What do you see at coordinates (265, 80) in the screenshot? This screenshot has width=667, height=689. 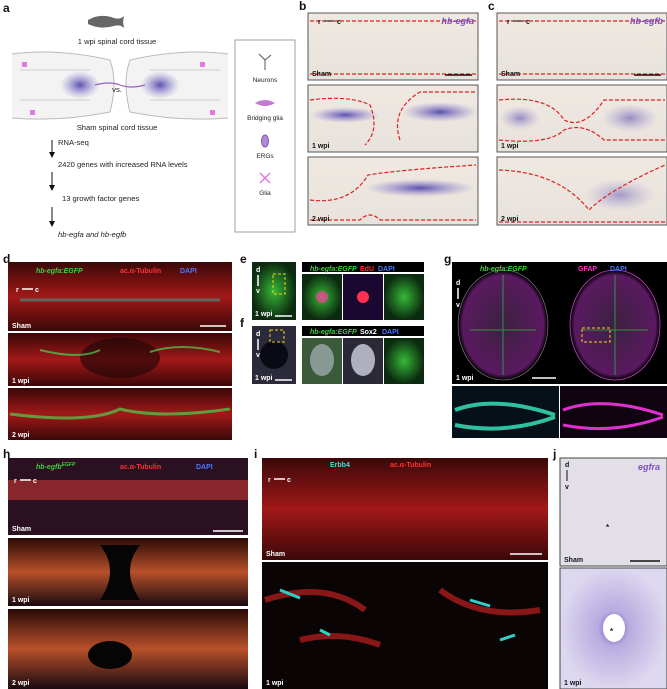 I see `legend-label: Neurons` at bounding box center [265, 80].